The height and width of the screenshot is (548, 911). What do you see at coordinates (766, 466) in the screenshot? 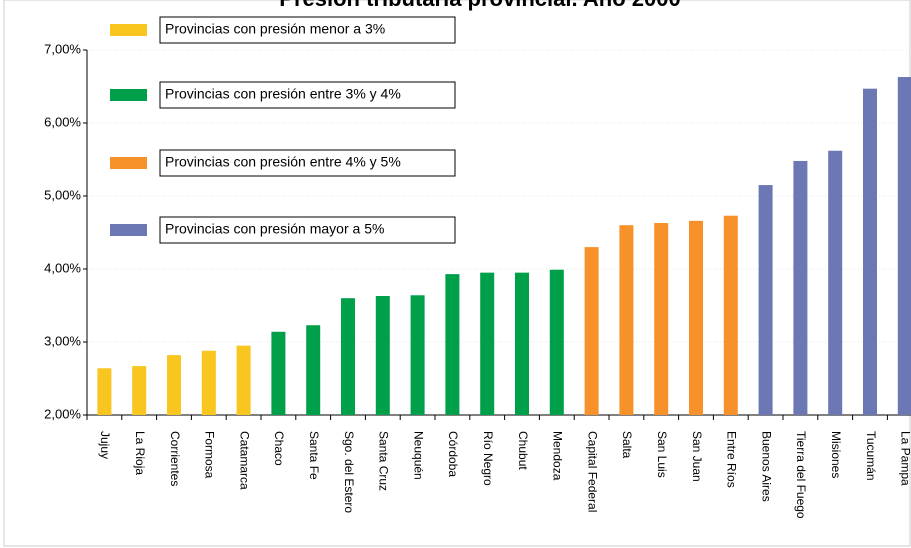
I see `x-tick-label: Buenos Aires` at bounding box center [766, 466].